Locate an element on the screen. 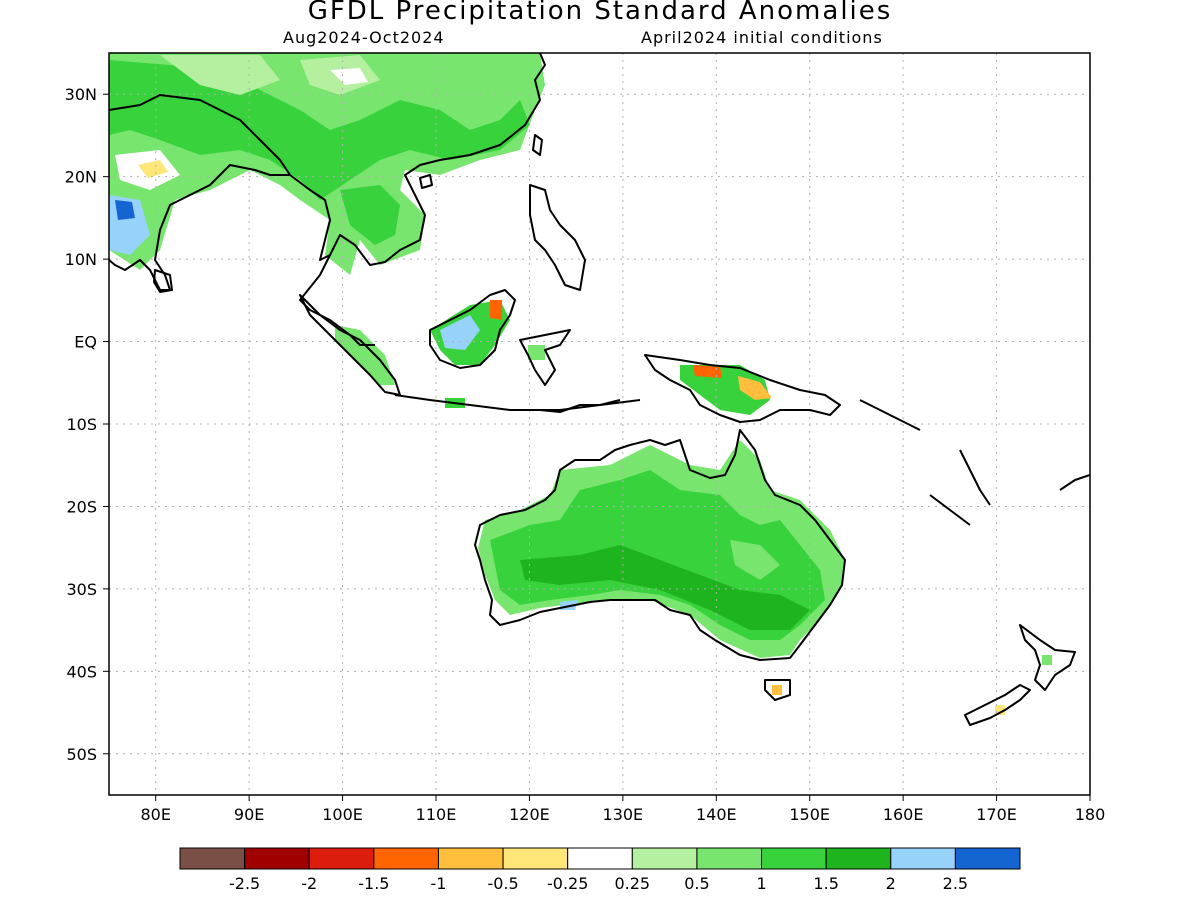  coast-fiji is located at coordinates (1074, 482).